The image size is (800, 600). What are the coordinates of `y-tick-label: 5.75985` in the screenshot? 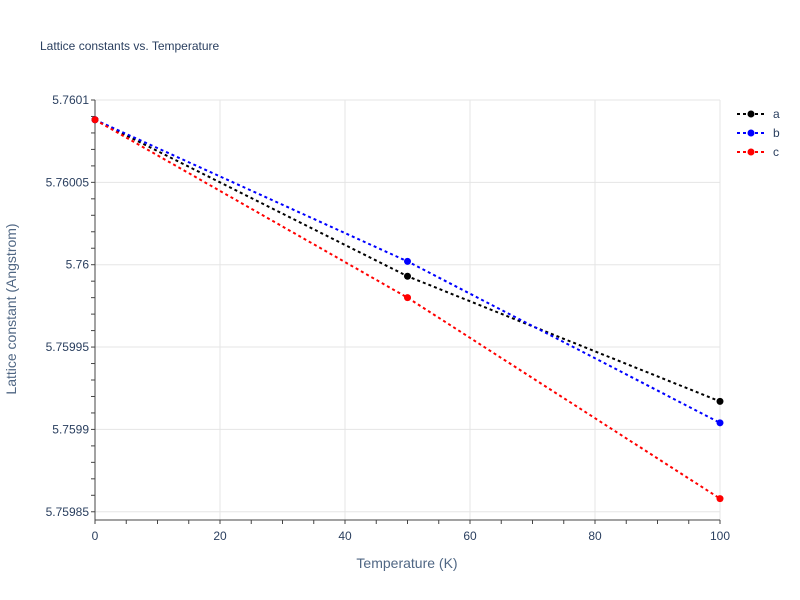 It's located at (68, 512).